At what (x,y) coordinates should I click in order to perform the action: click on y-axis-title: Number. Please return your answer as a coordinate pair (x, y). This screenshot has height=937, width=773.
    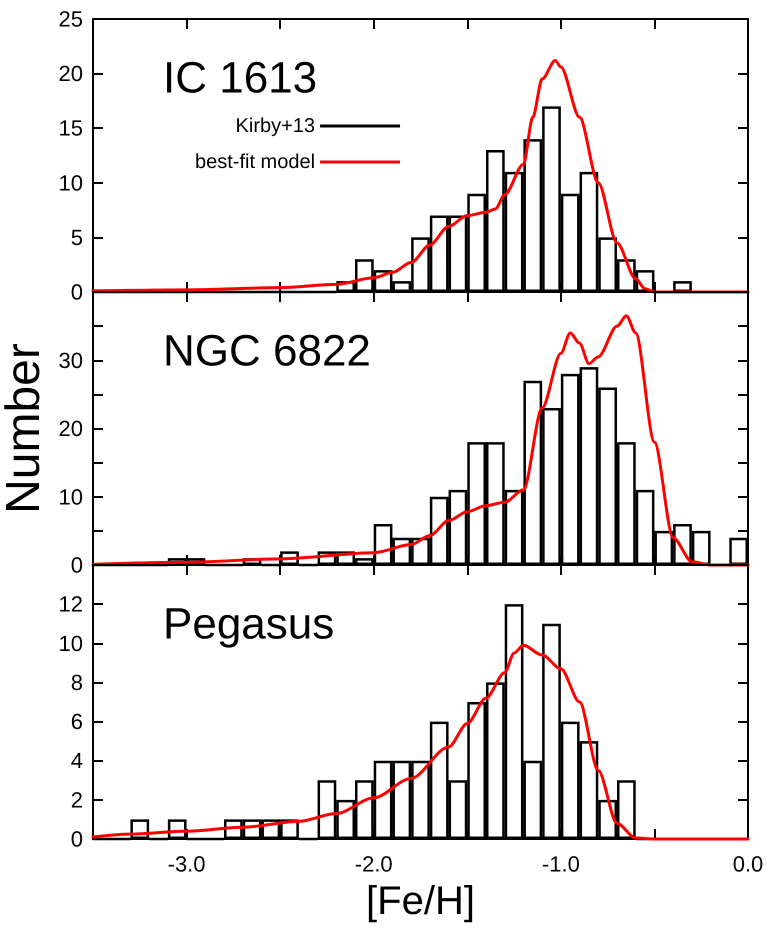
    Looking at the image, I should click on (25, 428).